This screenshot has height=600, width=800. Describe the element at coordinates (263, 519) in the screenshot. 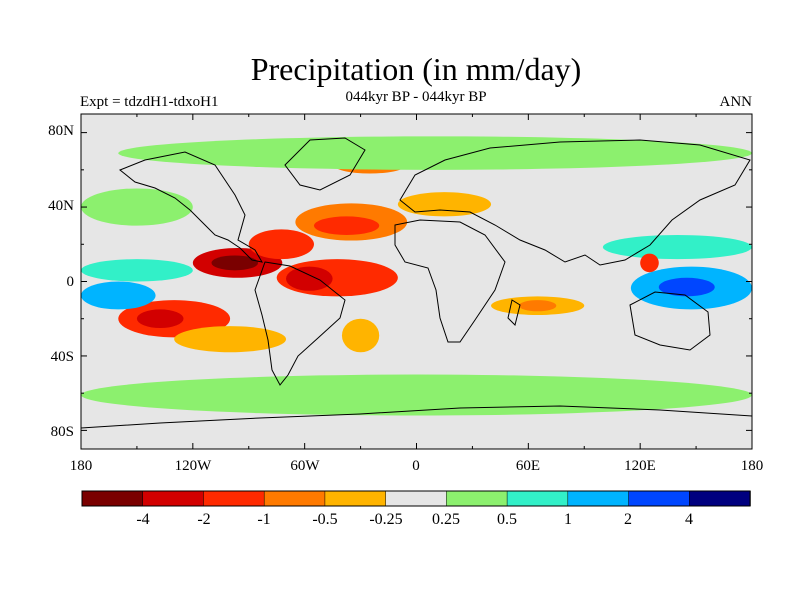

I see `colorbar-level-label: -1` at that location.